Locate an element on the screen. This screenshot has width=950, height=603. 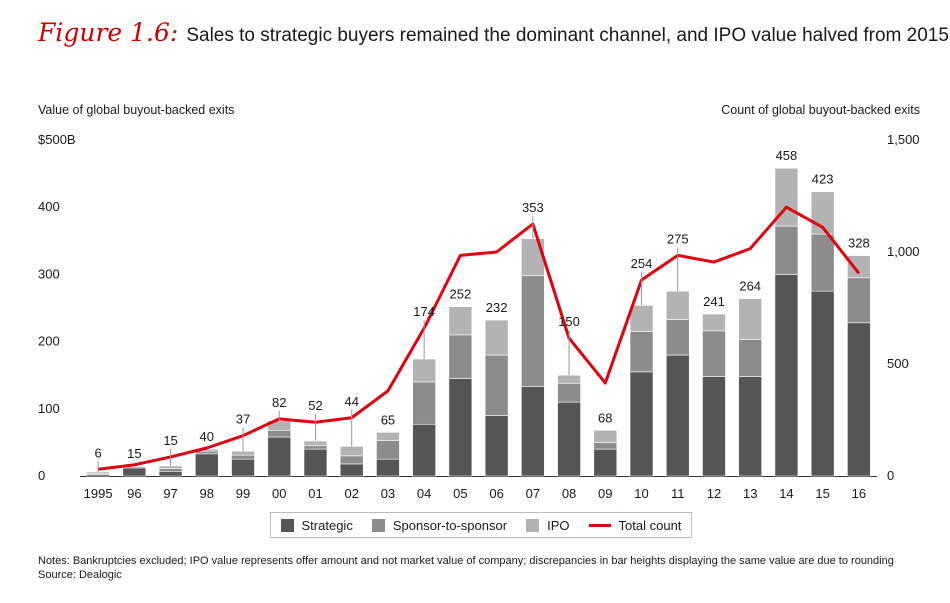
bar-total-label: 252 is located at coordinates (461, 294).